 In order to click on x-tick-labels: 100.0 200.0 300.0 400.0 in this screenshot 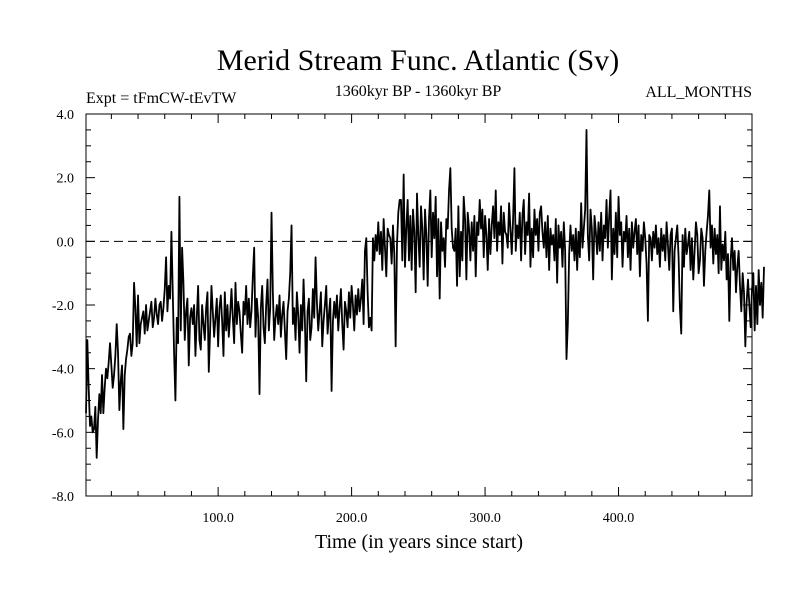, I will do `click(418, 518)`.